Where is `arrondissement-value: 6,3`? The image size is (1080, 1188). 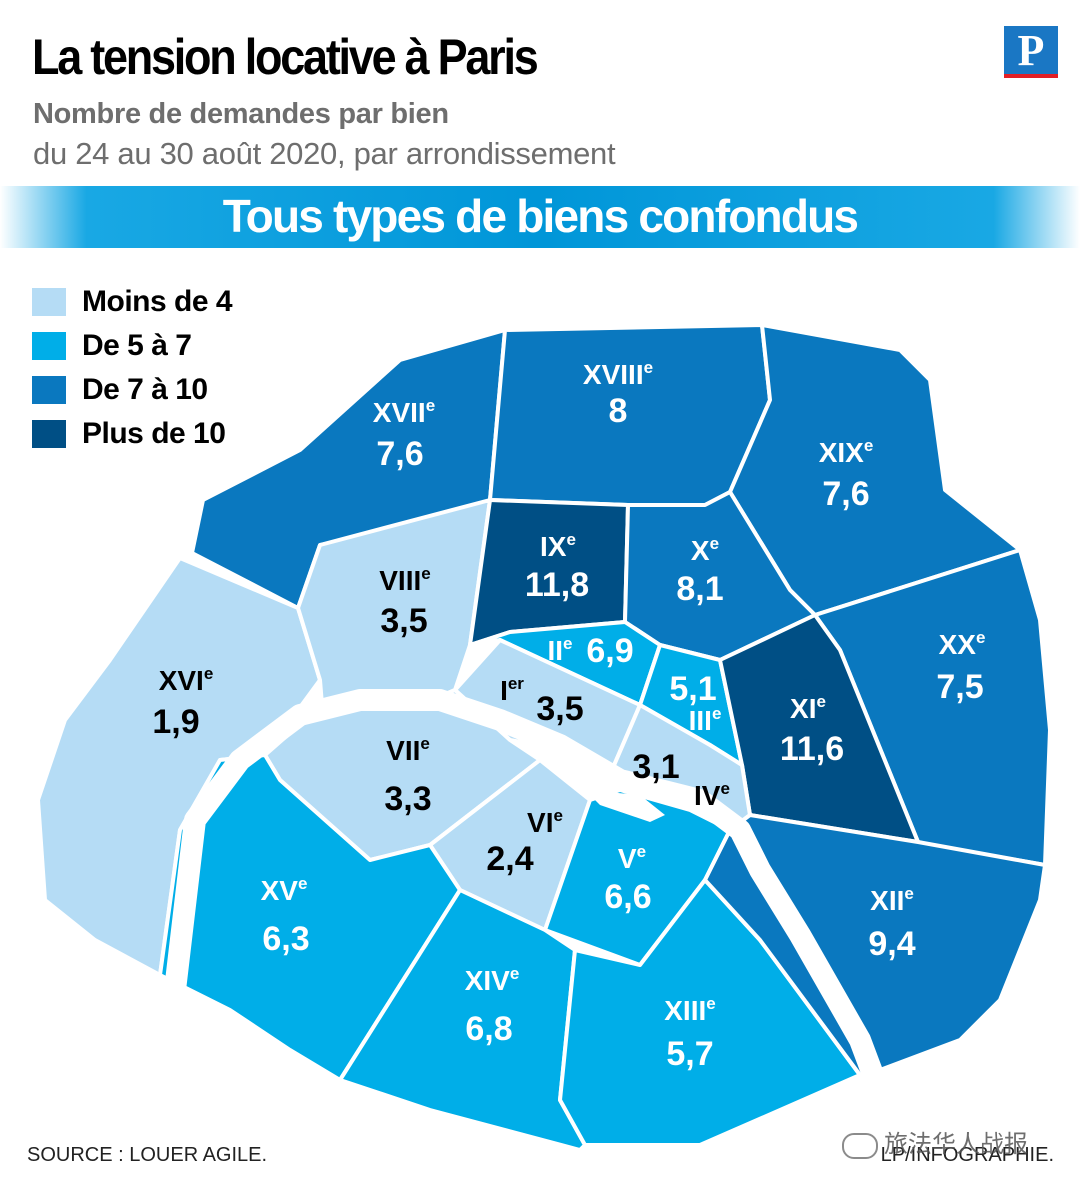
arrondissement-value: 6,3 is located at coordinates (285, 939).